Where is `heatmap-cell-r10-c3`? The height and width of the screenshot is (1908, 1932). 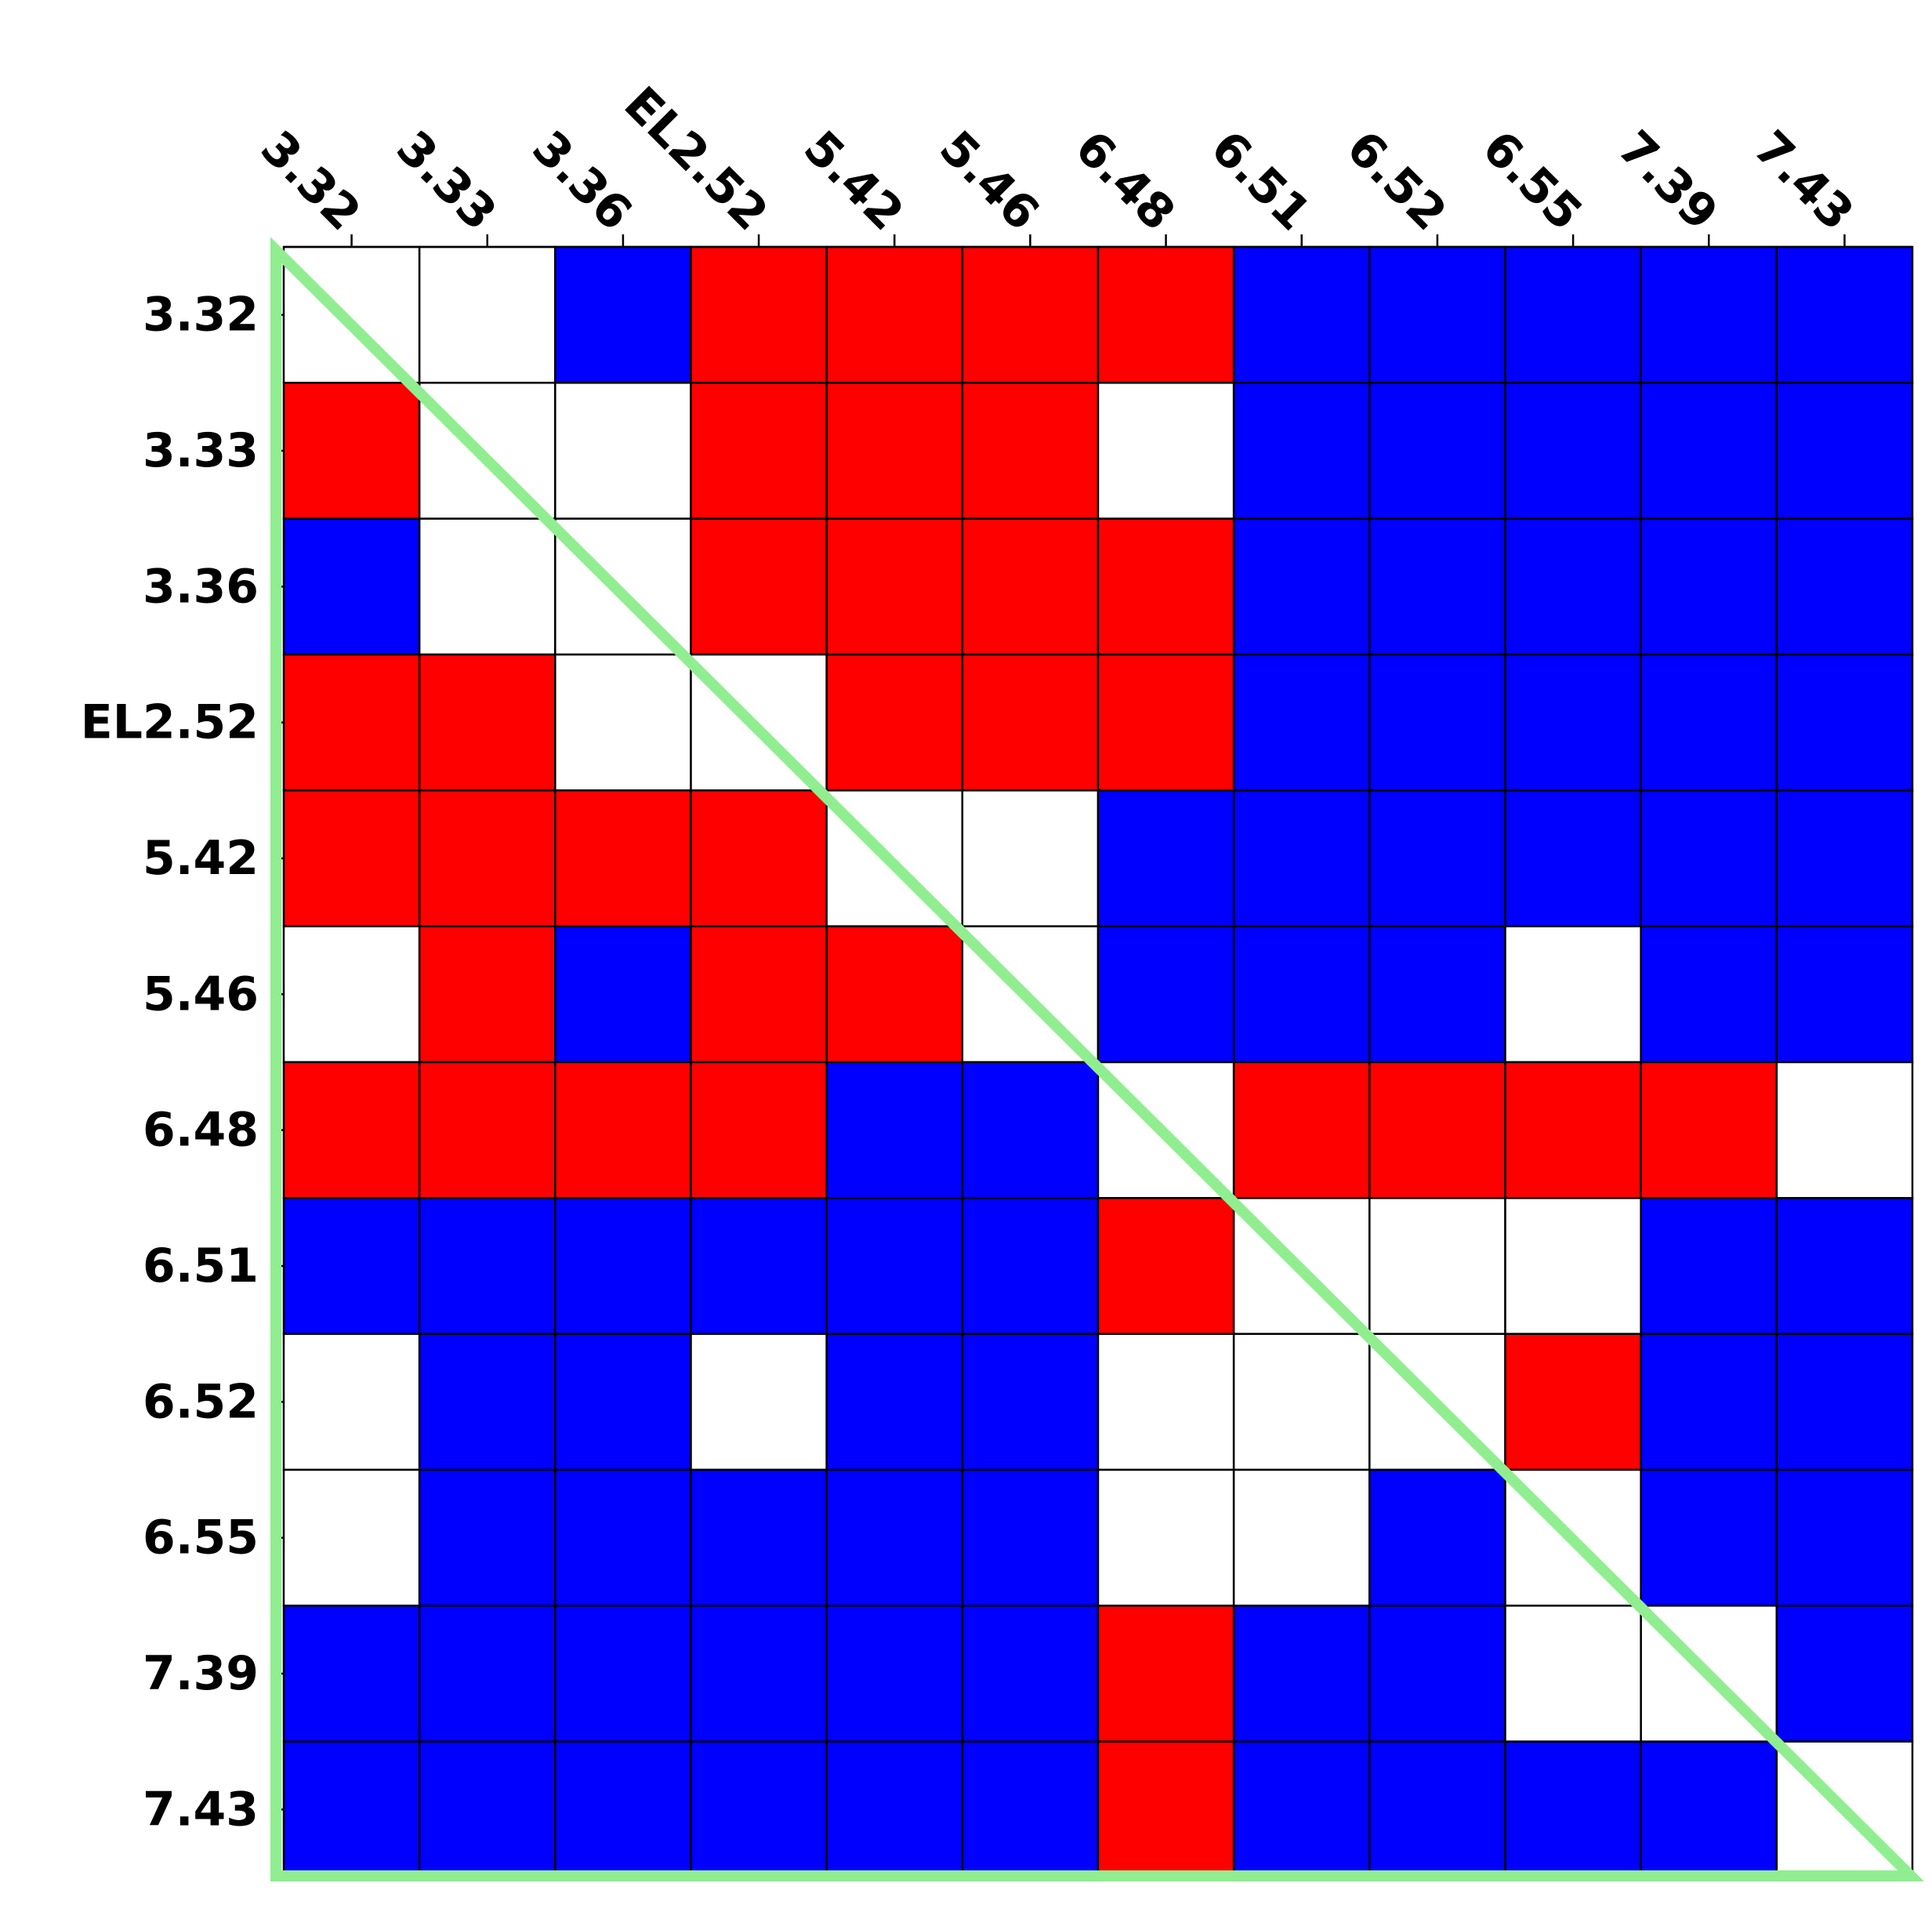 heatmap-cell-r10-c3 is located at coordinates (759, 1674).